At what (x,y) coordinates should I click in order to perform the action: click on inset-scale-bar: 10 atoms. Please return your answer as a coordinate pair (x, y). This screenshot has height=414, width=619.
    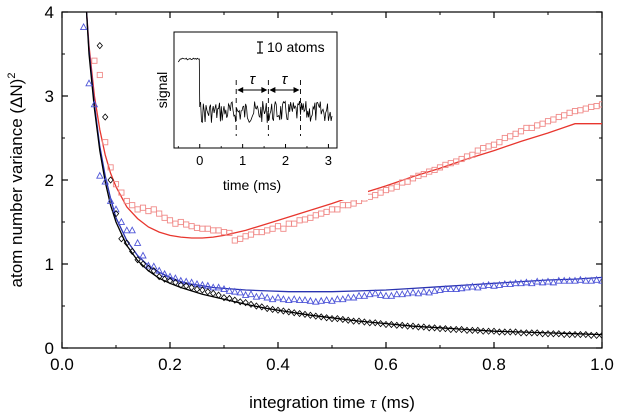
    Looking at the image, I should click on (291, 47).